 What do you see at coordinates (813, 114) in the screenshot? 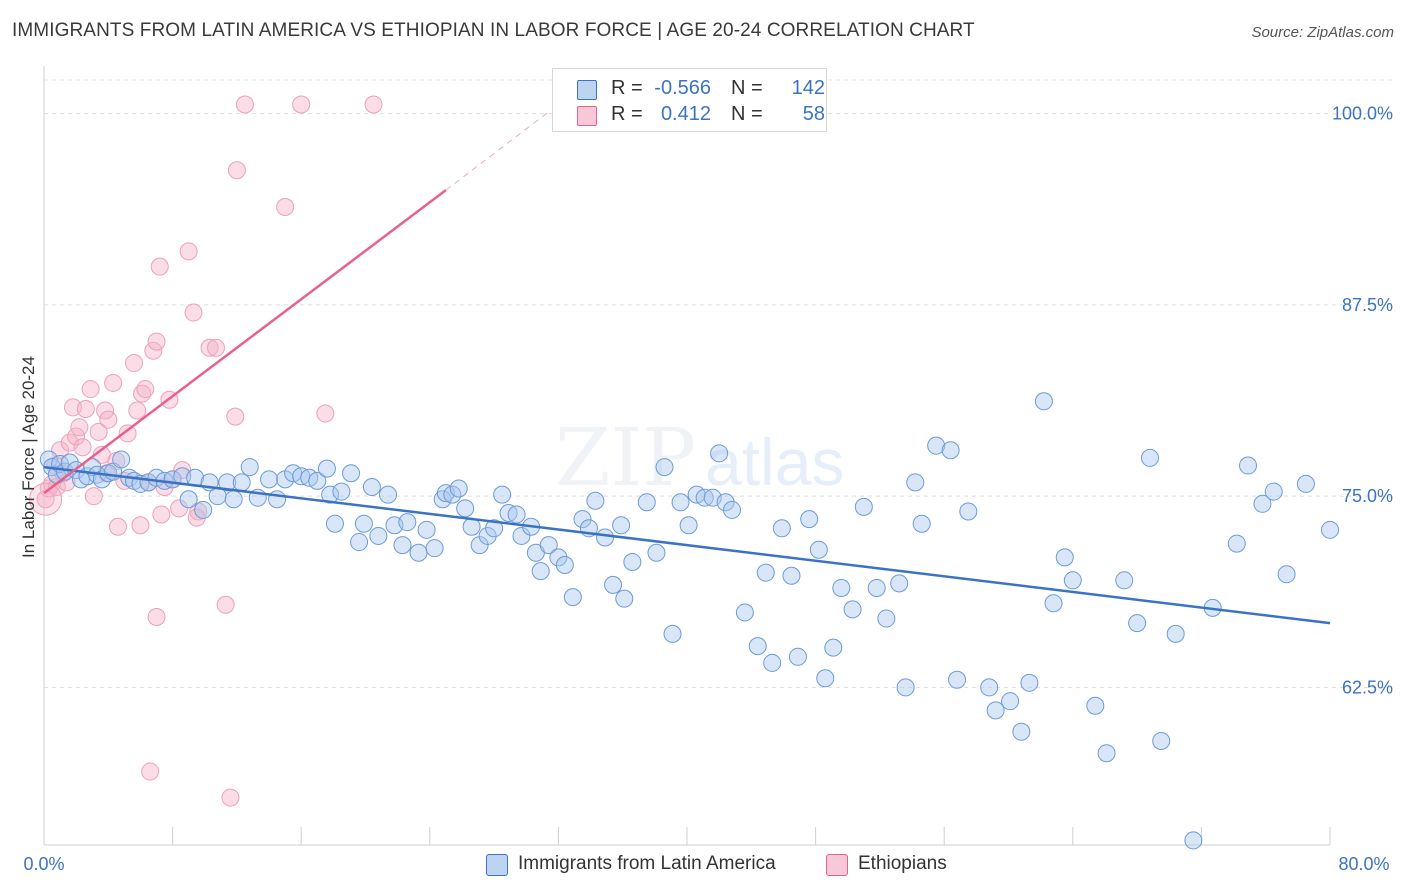
I see `legend-n-value: 58` at bounding box center [813, 114].